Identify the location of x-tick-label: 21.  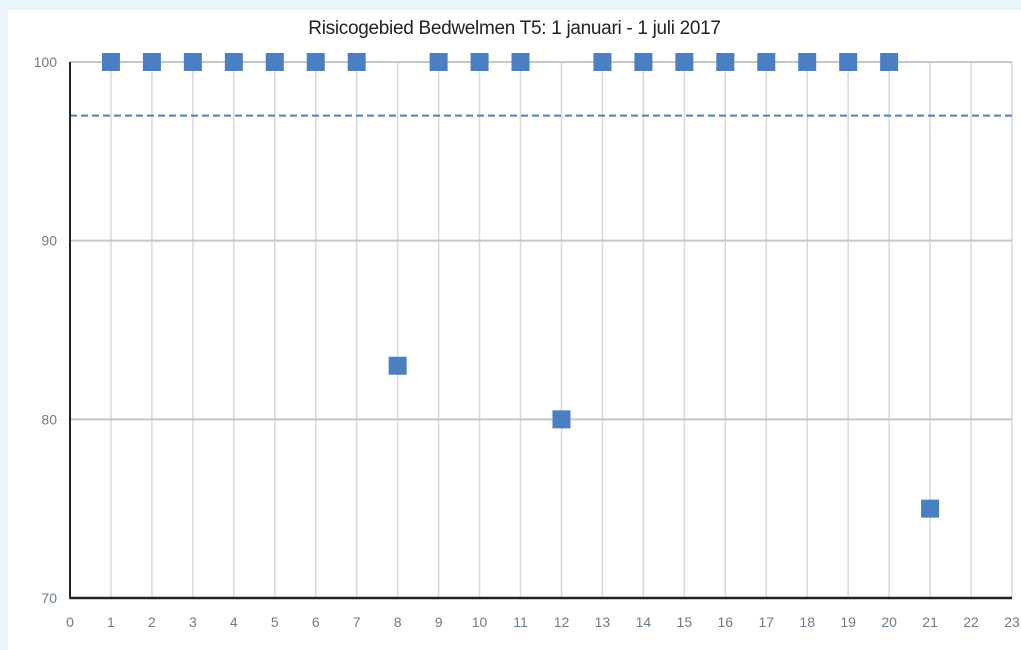
(930, 622).